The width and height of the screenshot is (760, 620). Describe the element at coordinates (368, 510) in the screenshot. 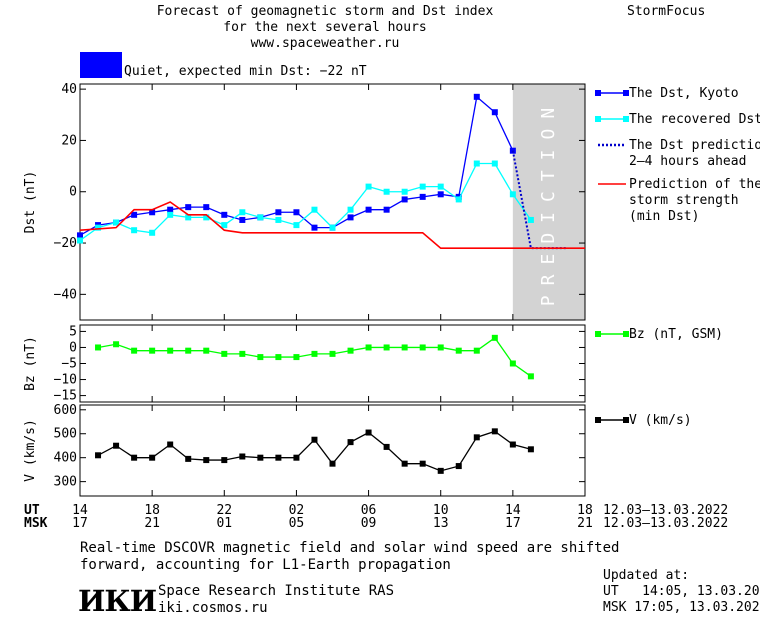

I see `x-tick-label: 06` at that location.